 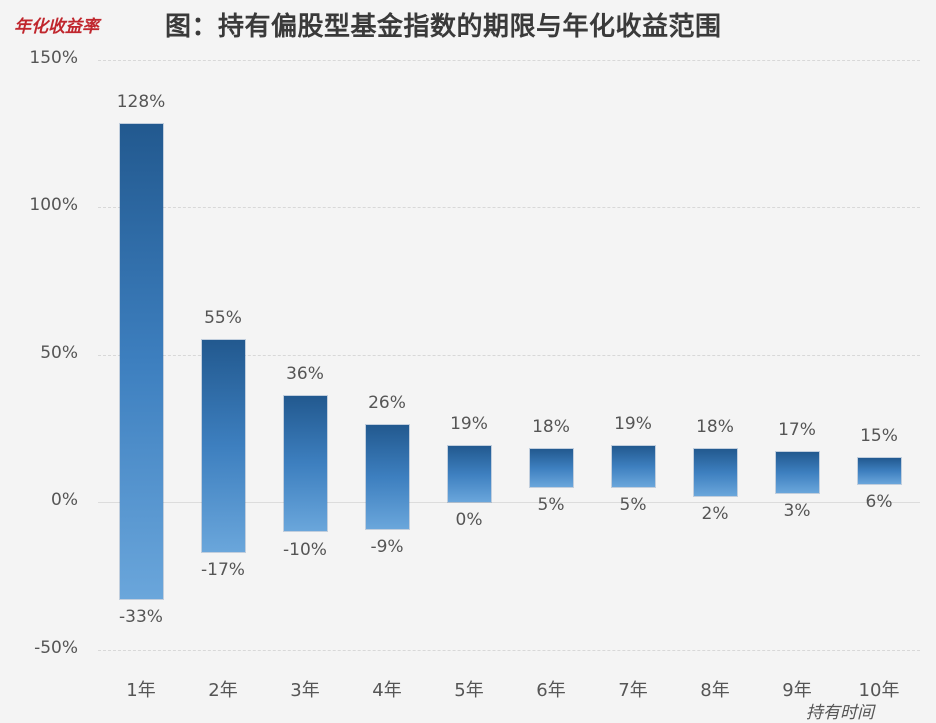 What do you see at coordinates (387, 403) in the screenshot?
I see `max-value-label: 26%` at bounding box center [387, 403].